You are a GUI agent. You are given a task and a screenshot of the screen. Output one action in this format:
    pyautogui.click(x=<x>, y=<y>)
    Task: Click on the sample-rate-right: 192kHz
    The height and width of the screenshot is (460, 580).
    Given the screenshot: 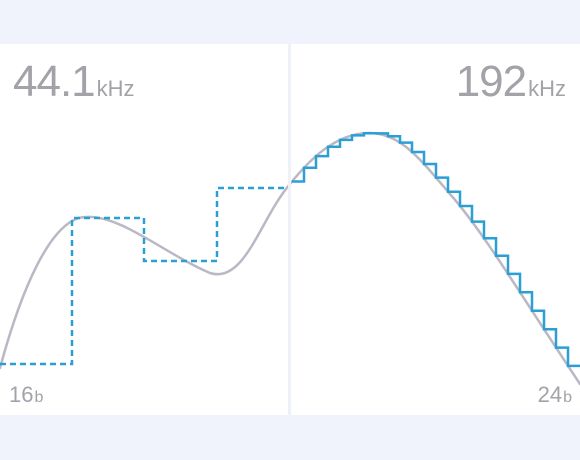 What is the action you would take?
    pyautogui.click(x=511, y=82)
    